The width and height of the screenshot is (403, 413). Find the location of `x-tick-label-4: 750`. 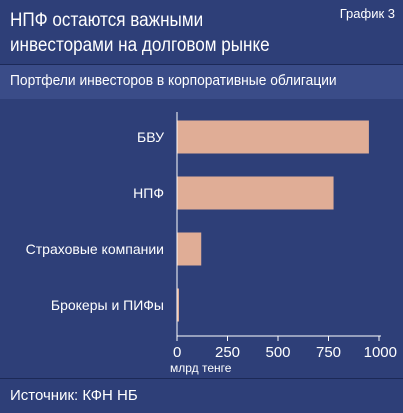

x-tick-label-4: 750 is located at coordinates (328, 352).